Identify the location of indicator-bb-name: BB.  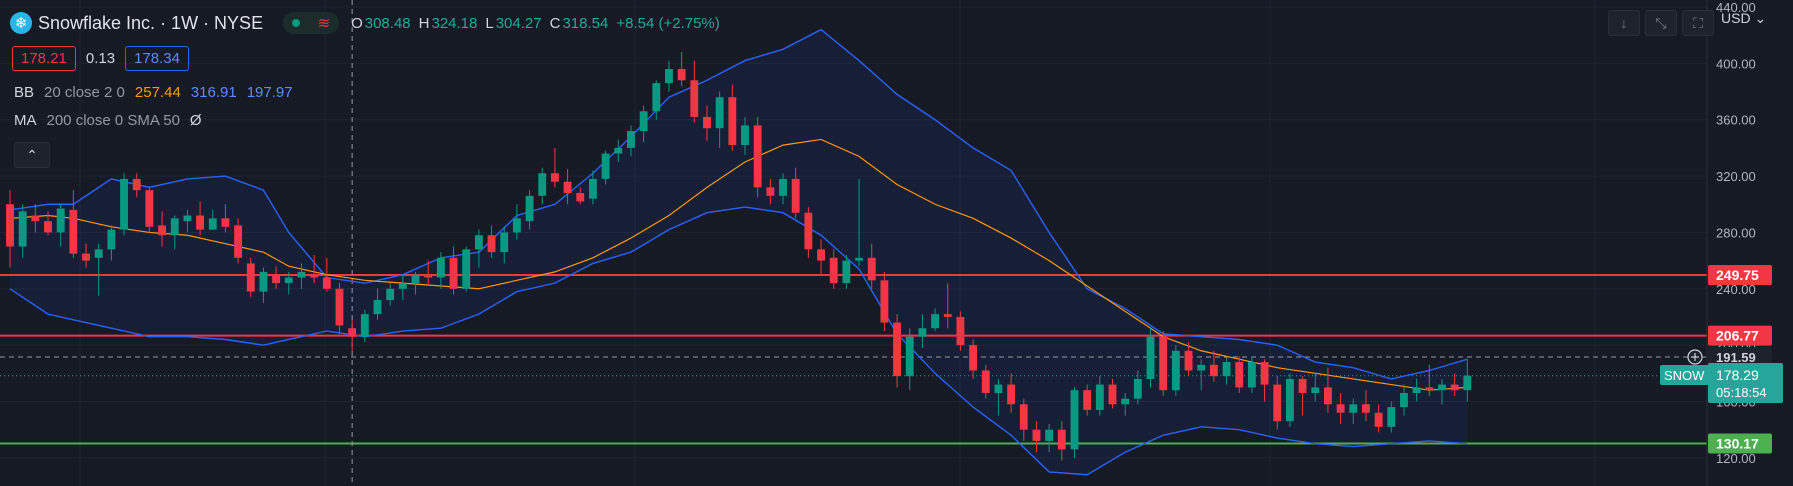
(24, 92).